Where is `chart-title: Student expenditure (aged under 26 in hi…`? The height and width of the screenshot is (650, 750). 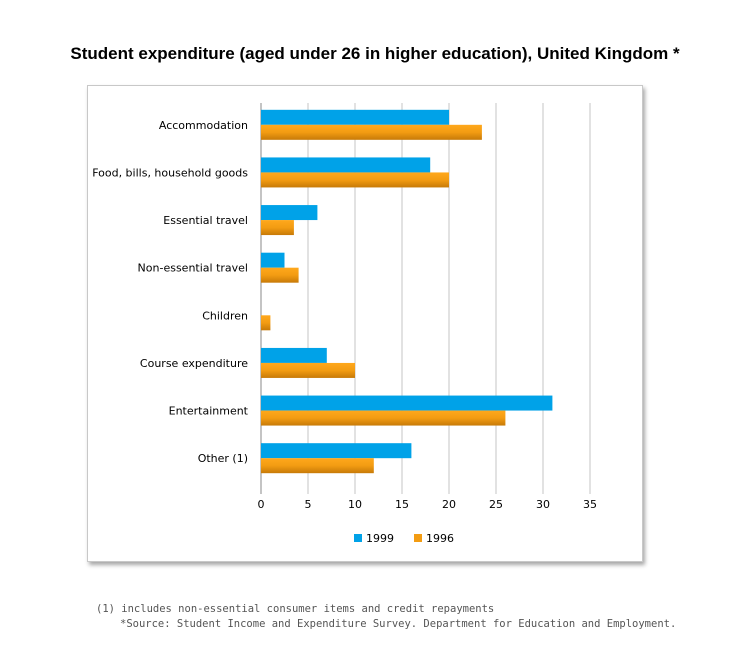
chart-title: Student expenditure (aged under 26 in hi… is located at coordinates (375, 53).